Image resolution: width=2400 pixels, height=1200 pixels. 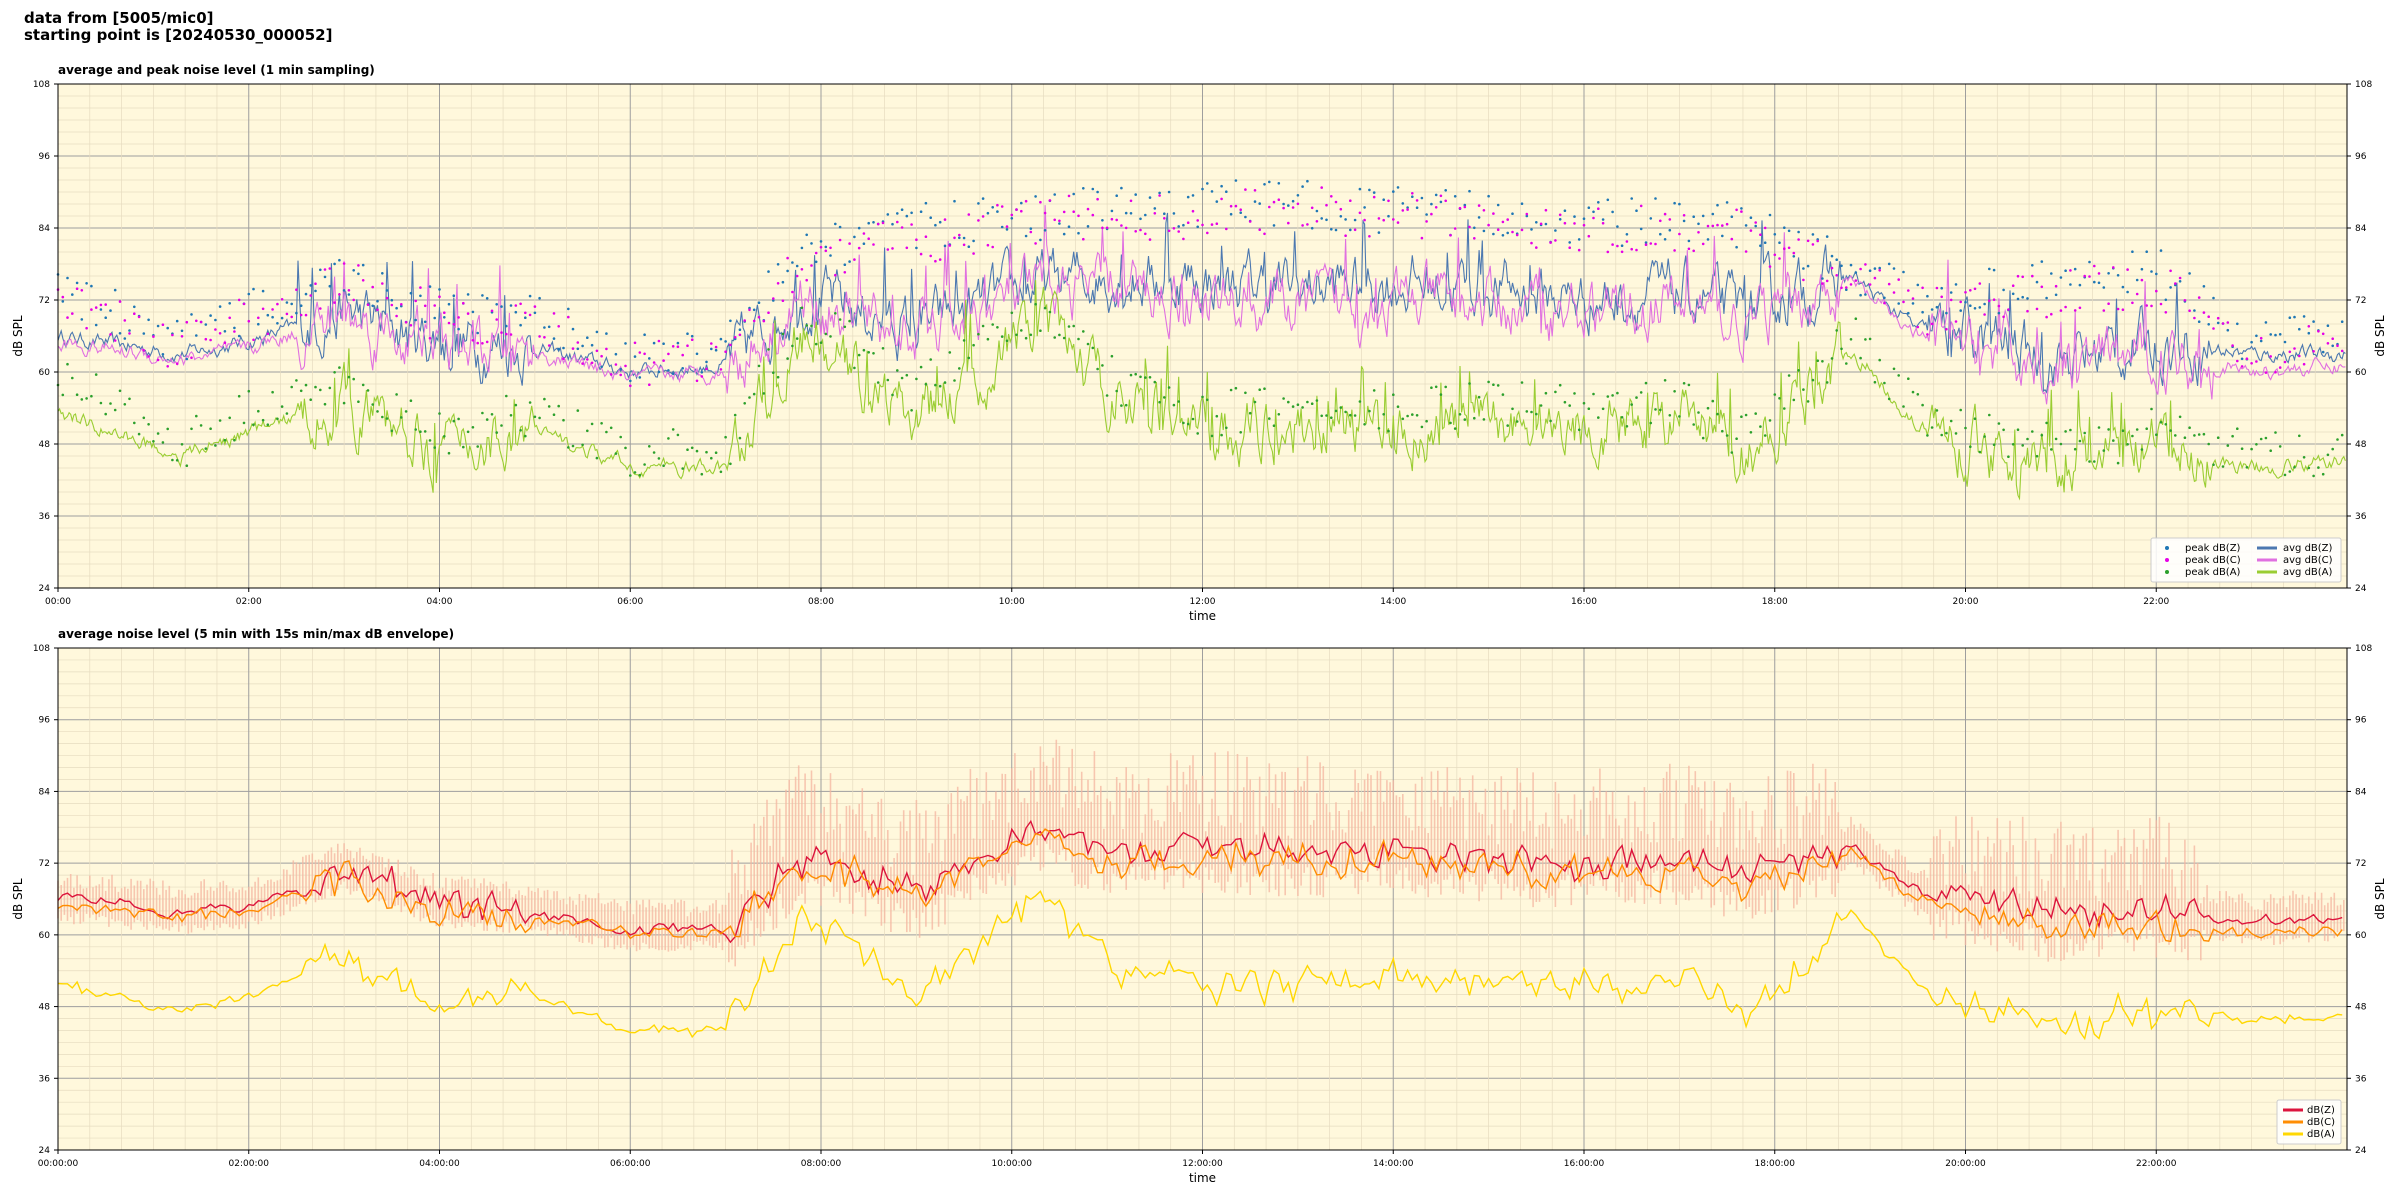 What do you see at coordinates (2361, 1079) in the screenshot?
I see `y-tick-label: 36` at bounding box center [2361, 1079].